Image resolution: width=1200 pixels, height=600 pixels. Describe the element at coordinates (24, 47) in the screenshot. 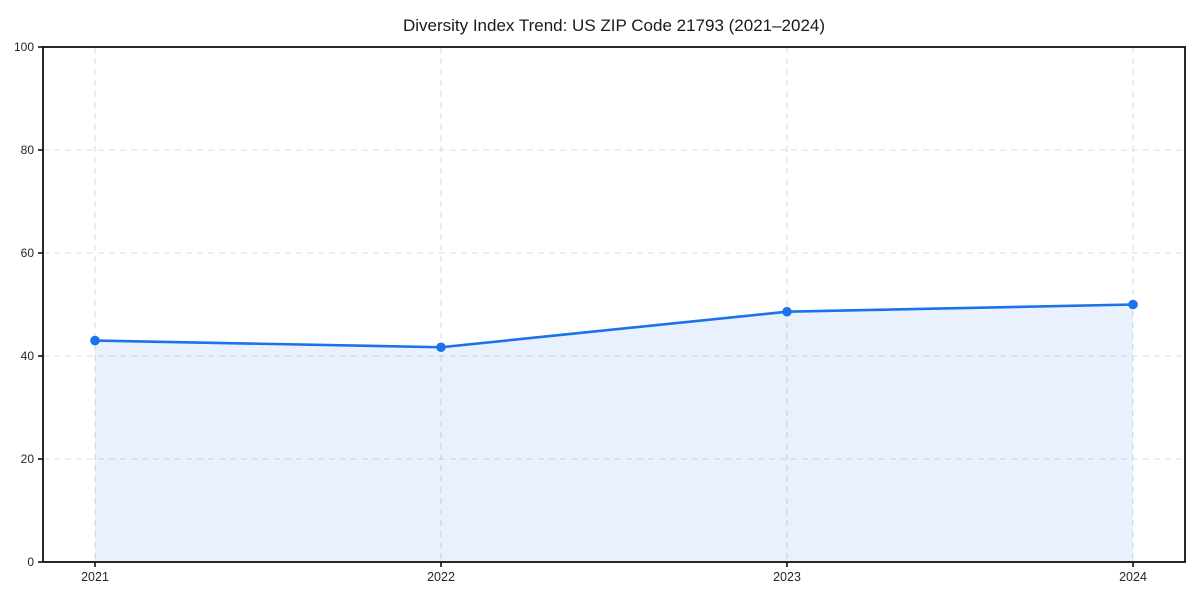

I see `y-axis-tick-label: 100` at that location.